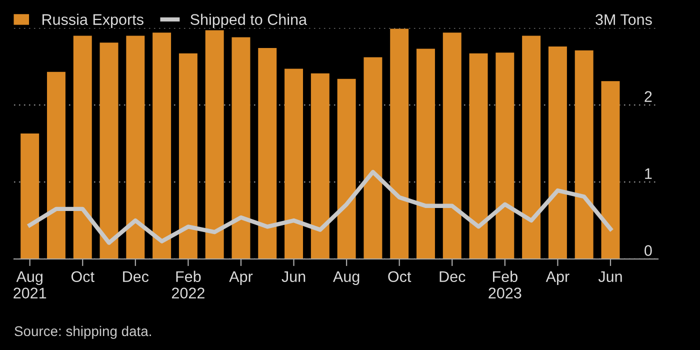  Describe the element at coordinates (648, 96) in the screenshot. I see `y-tick-label: 2` at that location.